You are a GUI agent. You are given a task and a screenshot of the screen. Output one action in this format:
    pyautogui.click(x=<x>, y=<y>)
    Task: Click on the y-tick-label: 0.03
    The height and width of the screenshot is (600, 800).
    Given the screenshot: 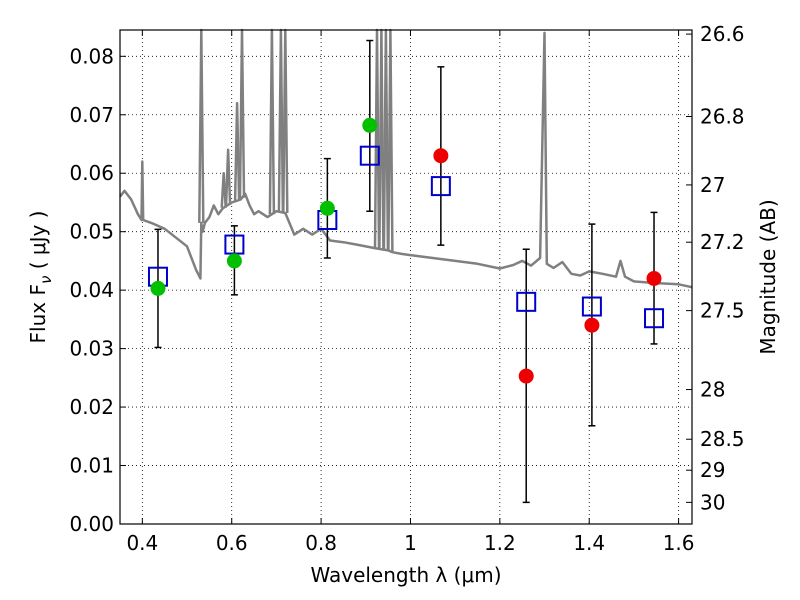 What is the action you would take?
    pyautogui.click(x=91, y=349)
    